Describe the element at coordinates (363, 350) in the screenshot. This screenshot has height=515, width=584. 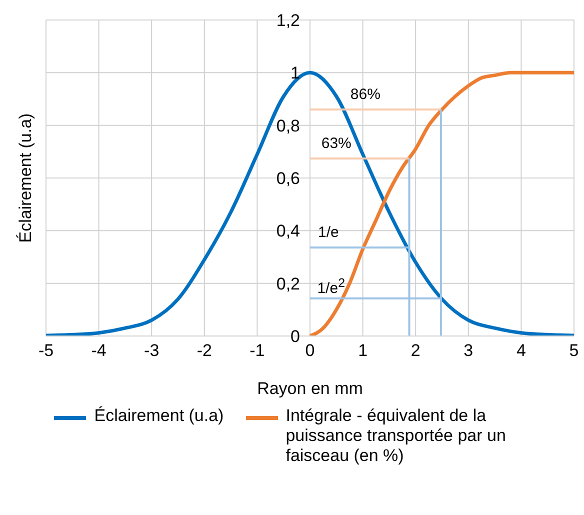
I see `x-tick-label: 1` at that location.